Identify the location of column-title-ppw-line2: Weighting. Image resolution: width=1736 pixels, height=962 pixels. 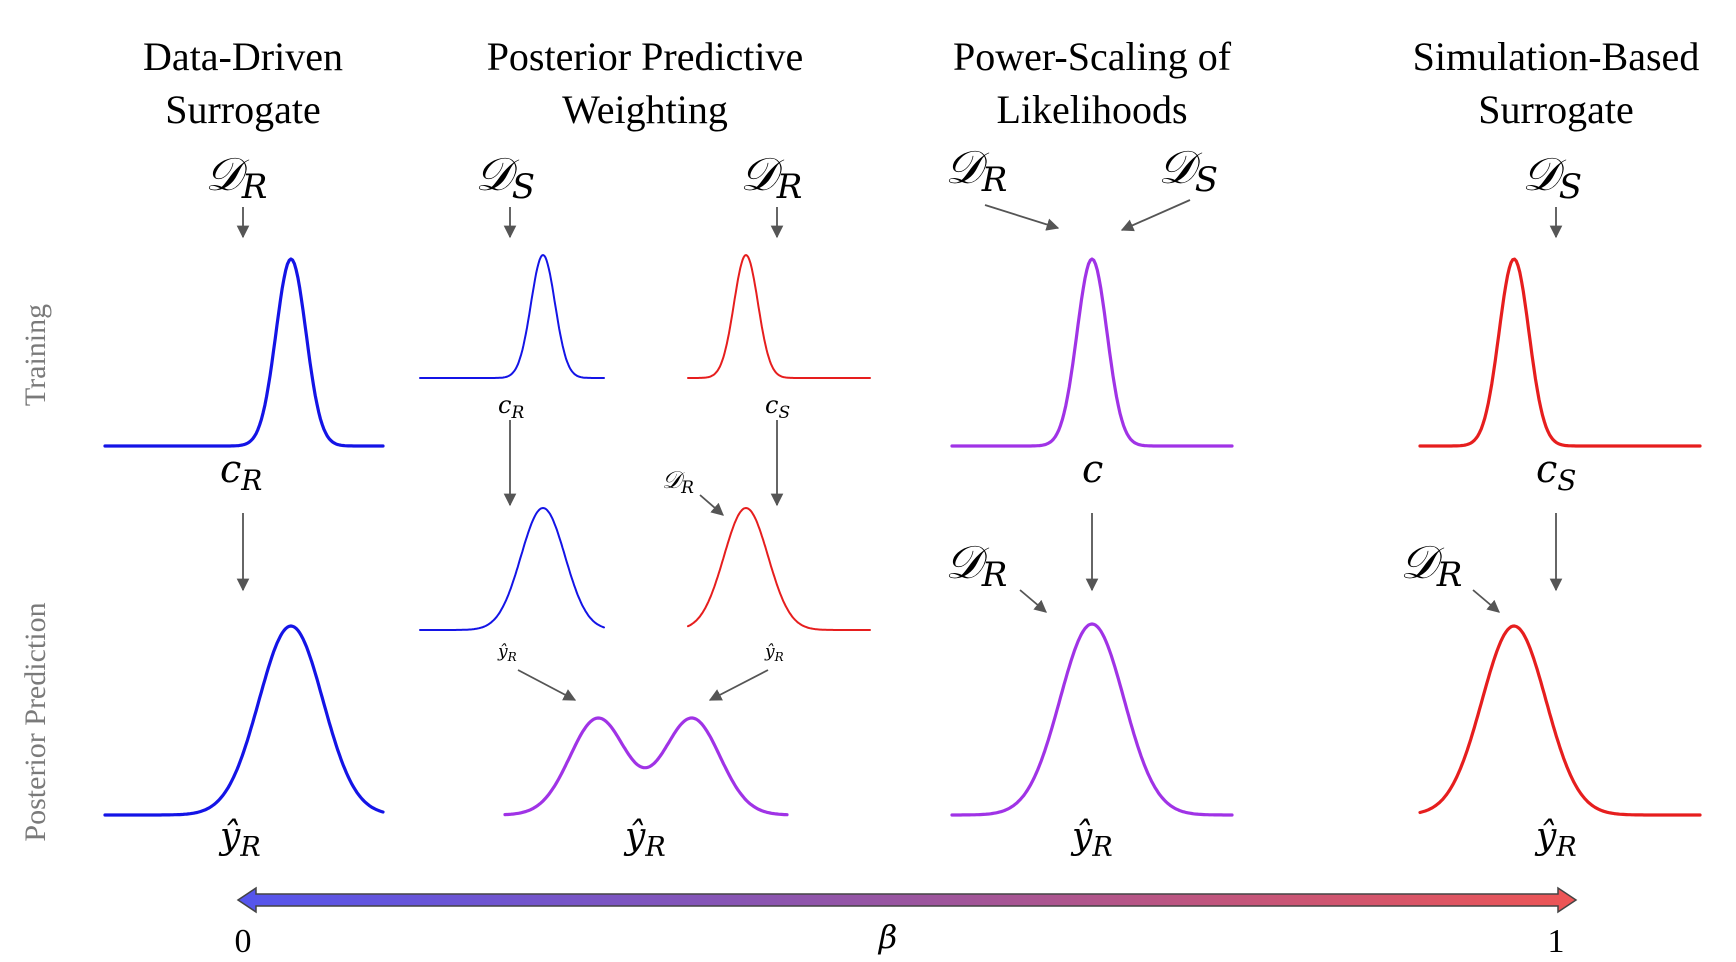
(645, 109).